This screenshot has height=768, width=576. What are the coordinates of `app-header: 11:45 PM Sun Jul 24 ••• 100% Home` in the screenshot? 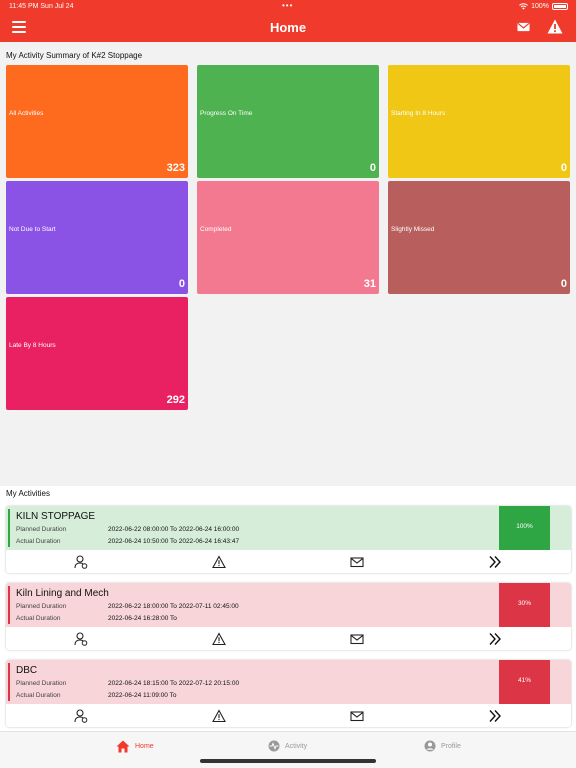 It's located at (288, 21).